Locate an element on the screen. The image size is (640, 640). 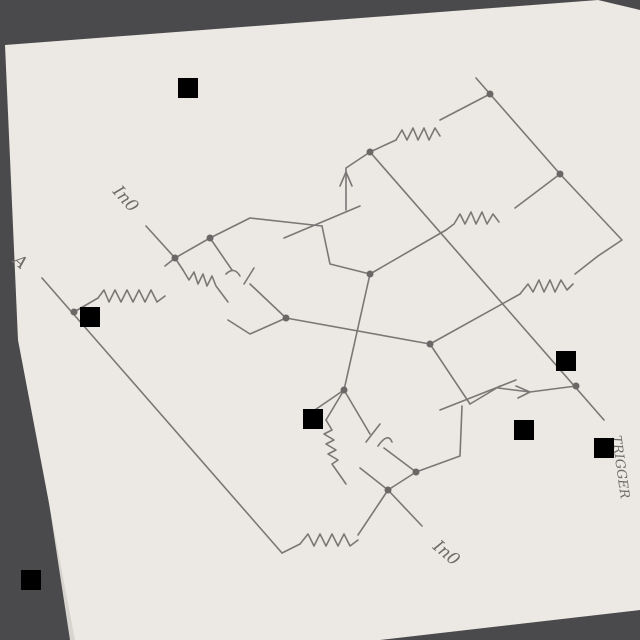
lower-rc-resistor-bottom is located at coordinates (374, 479).